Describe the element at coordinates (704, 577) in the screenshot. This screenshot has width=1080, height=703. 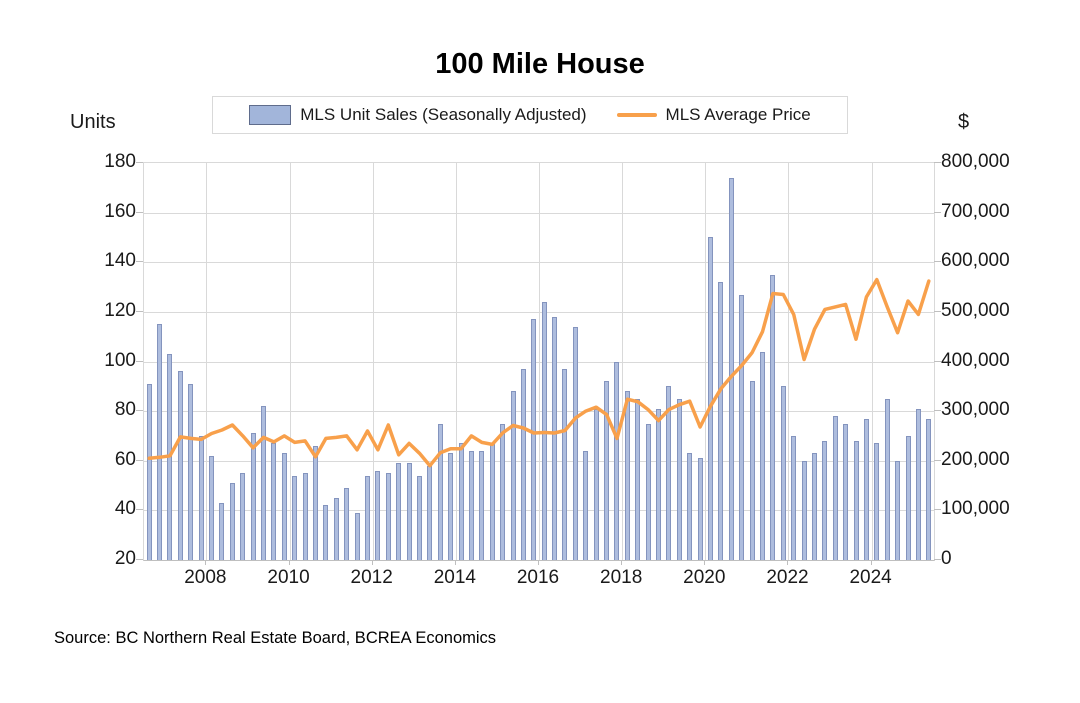
I see `x-axis-year-label: 2020` at that location.